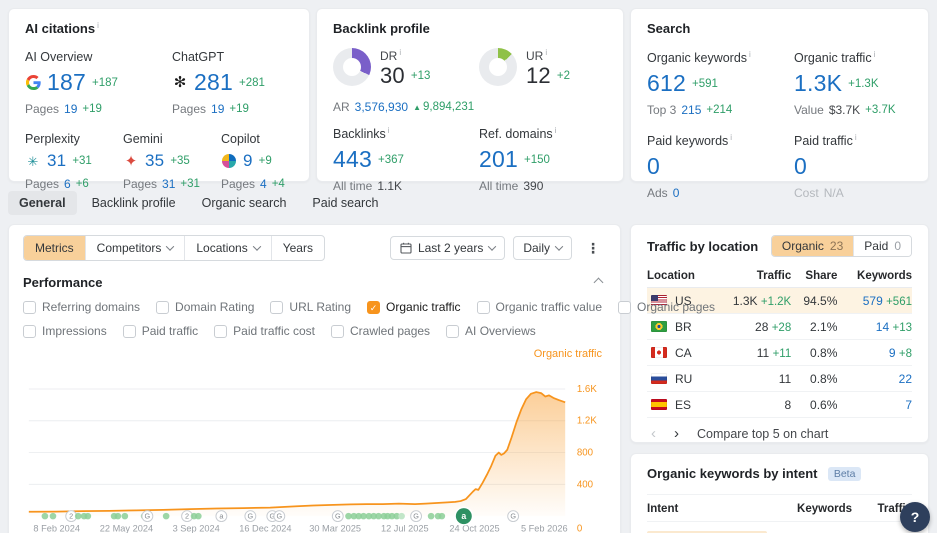 The height and width of the screenshot is (533, 937). What do you see at coordinates (763, 433) in the screenshot?
I see `compare-top5-link: Compare top 5 on chart` at bounding box center [763, 433].